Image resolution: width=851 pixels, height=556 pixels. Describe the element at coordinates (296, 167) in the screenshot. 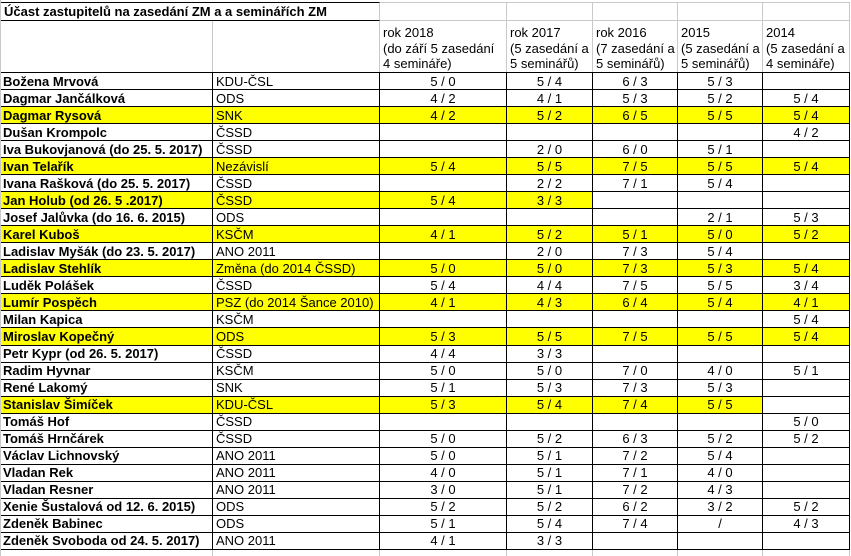

I see `cell-party: Nezávislí` at that location.